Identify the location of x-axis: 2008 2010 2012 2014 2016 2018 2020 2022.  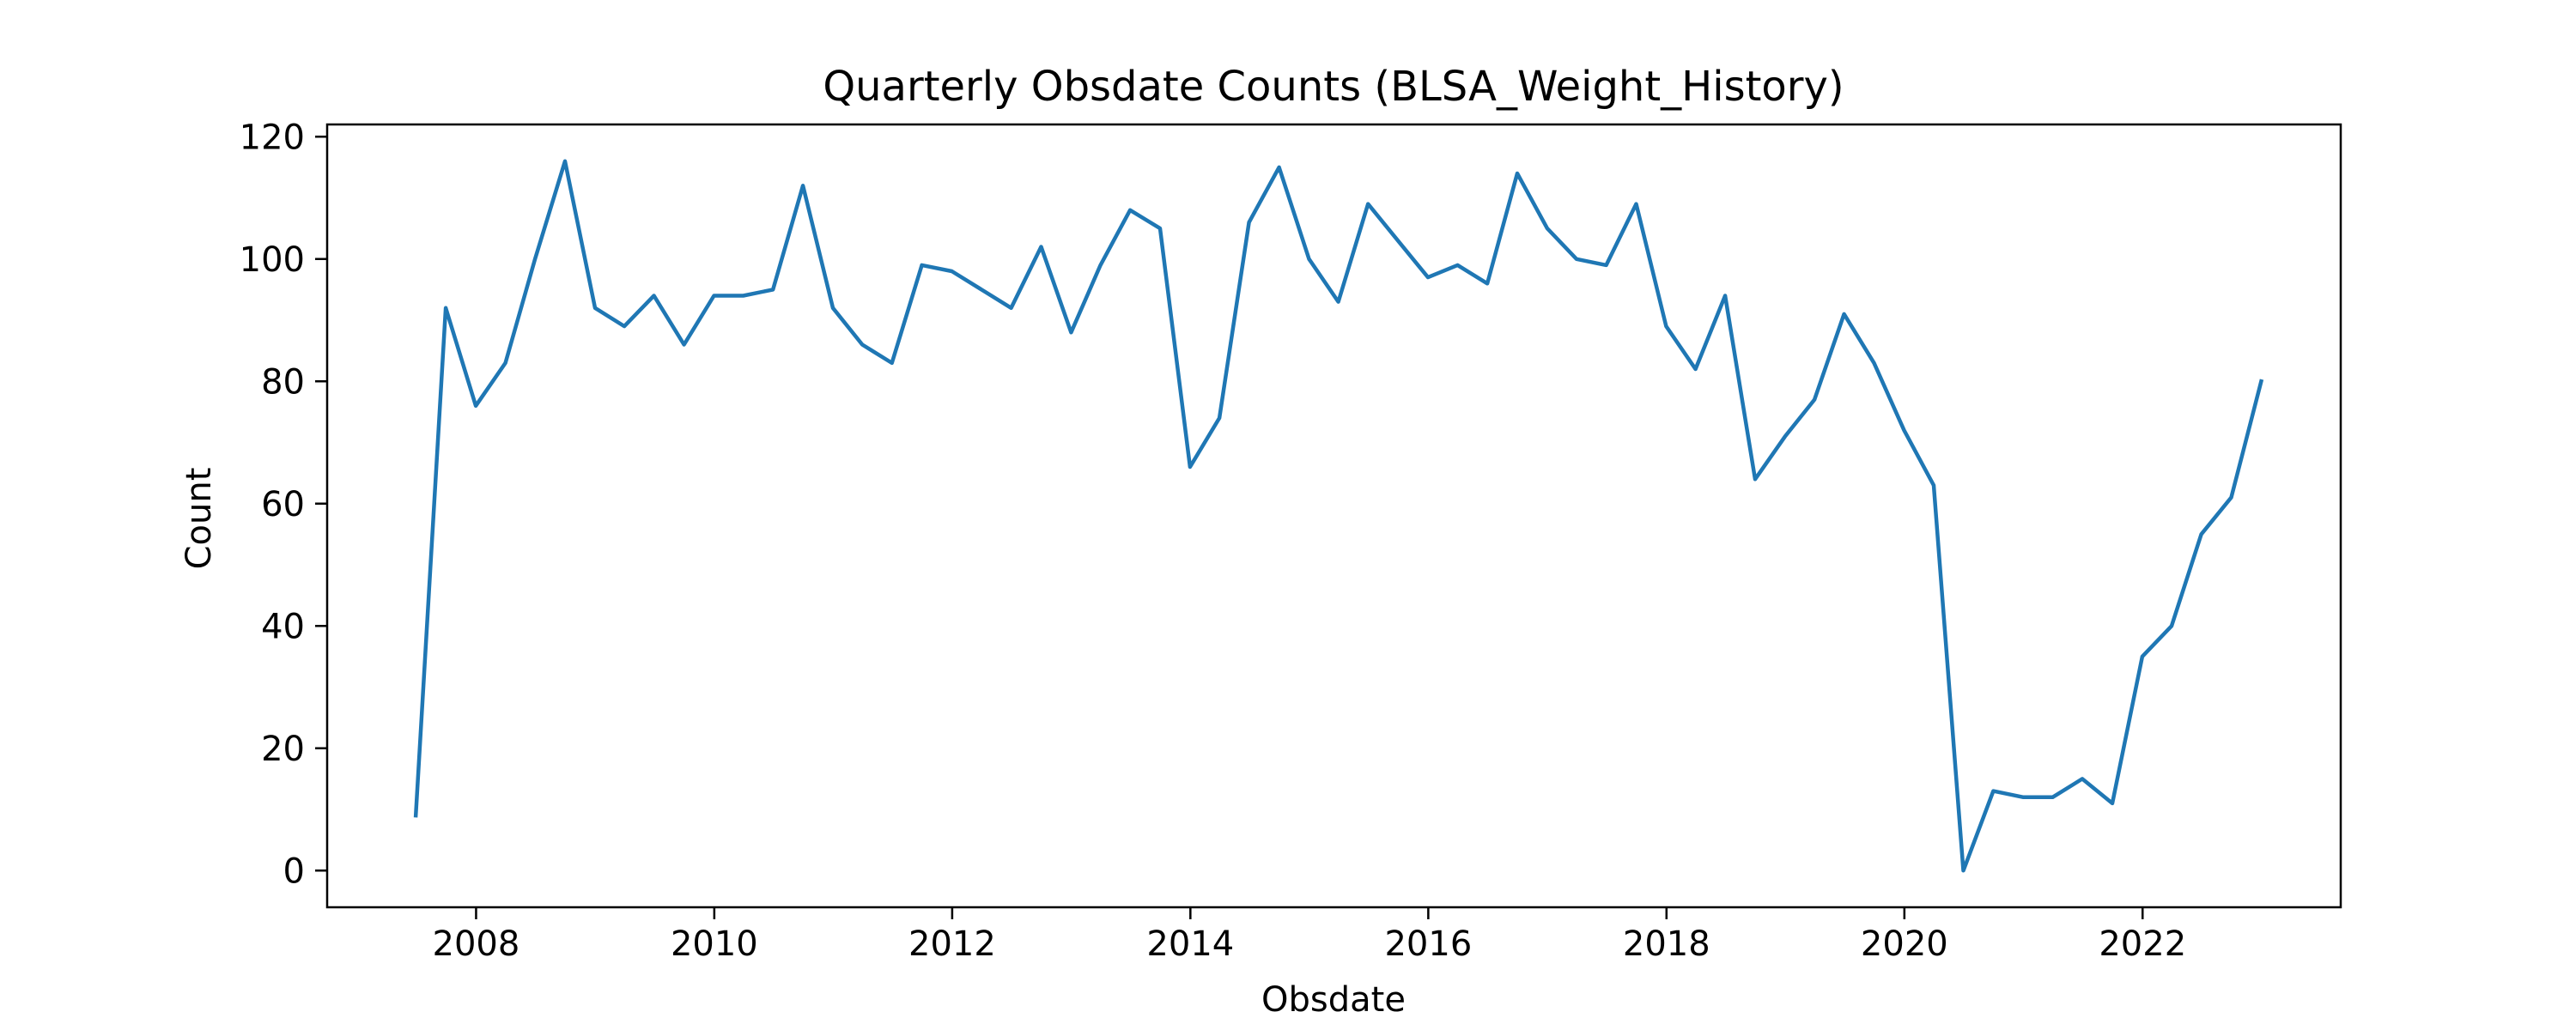
(1309, 935).